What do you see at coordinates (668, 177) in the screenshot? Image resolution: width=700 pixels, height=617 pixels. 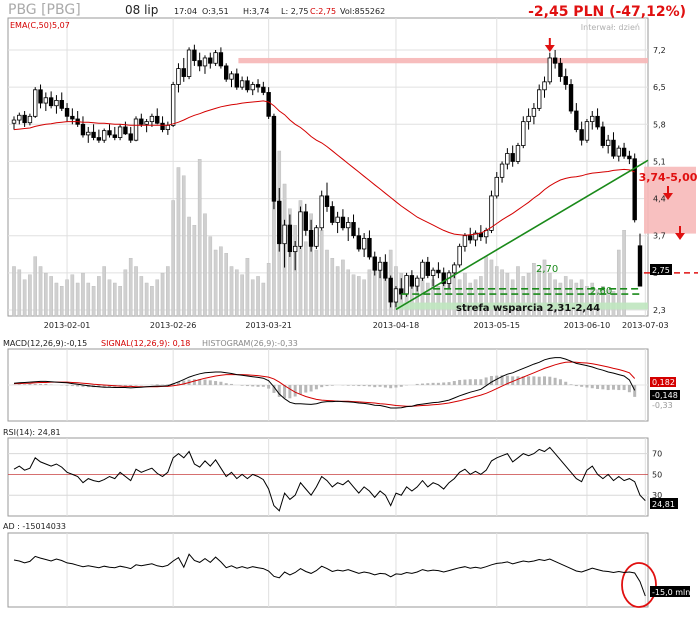 I see `target-zone-label: 3,74-5,00` at bounding box center [668, 177].